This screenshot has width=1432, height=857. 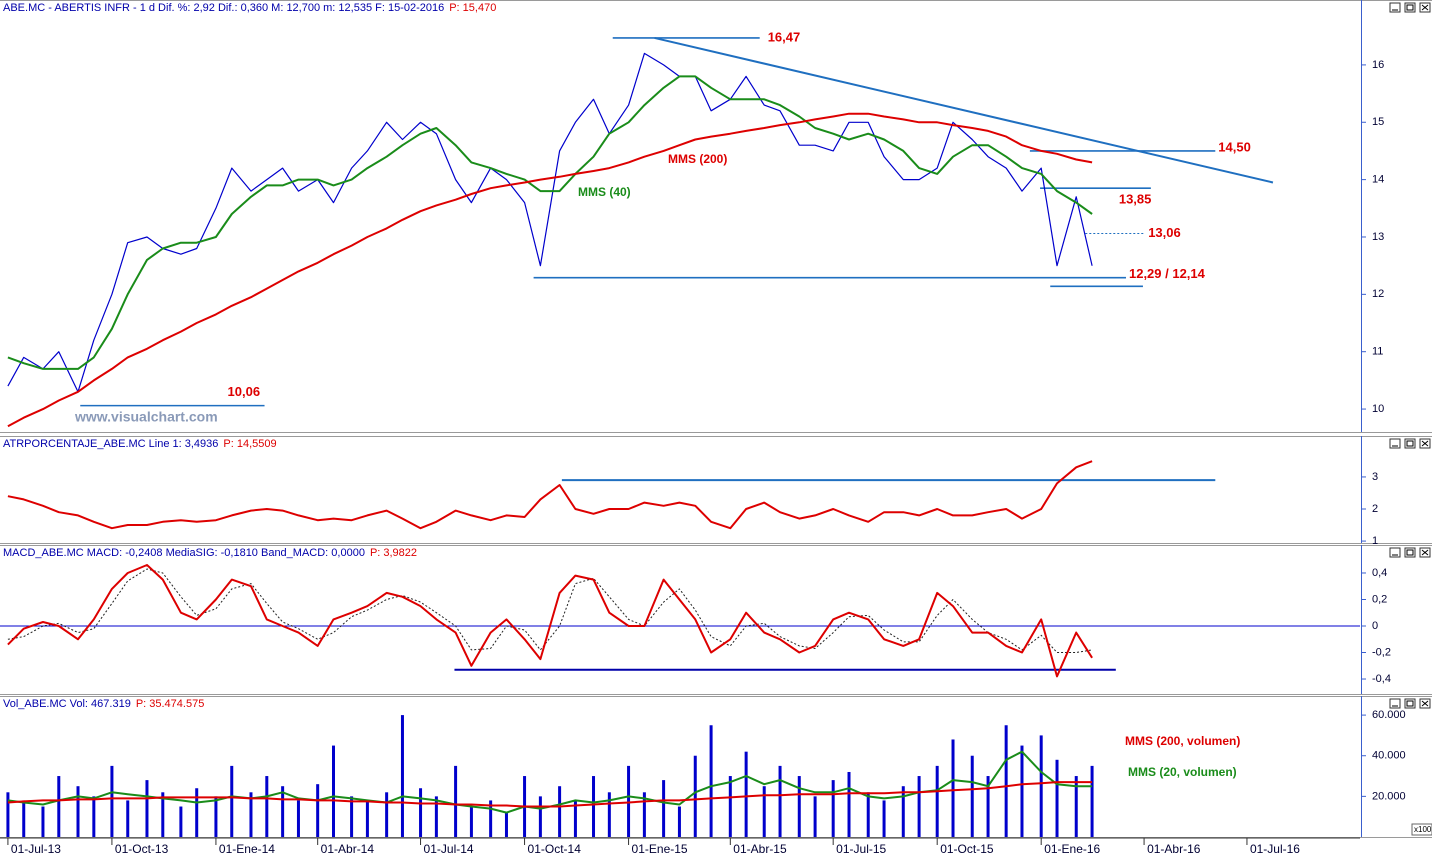 What do you see at coordinates (1378, 237) in the screenshot?
I see `y-tick-label: 13` at bounding box center [1378, 237].